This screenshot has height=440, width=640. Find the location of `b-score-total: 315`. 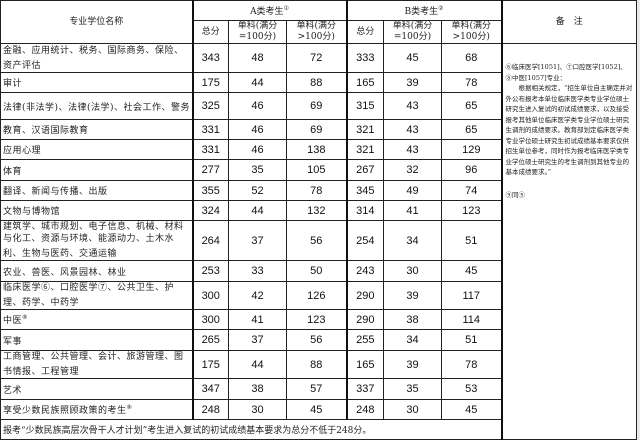

b-score-total: 315 is located at coordinates (365, 106).